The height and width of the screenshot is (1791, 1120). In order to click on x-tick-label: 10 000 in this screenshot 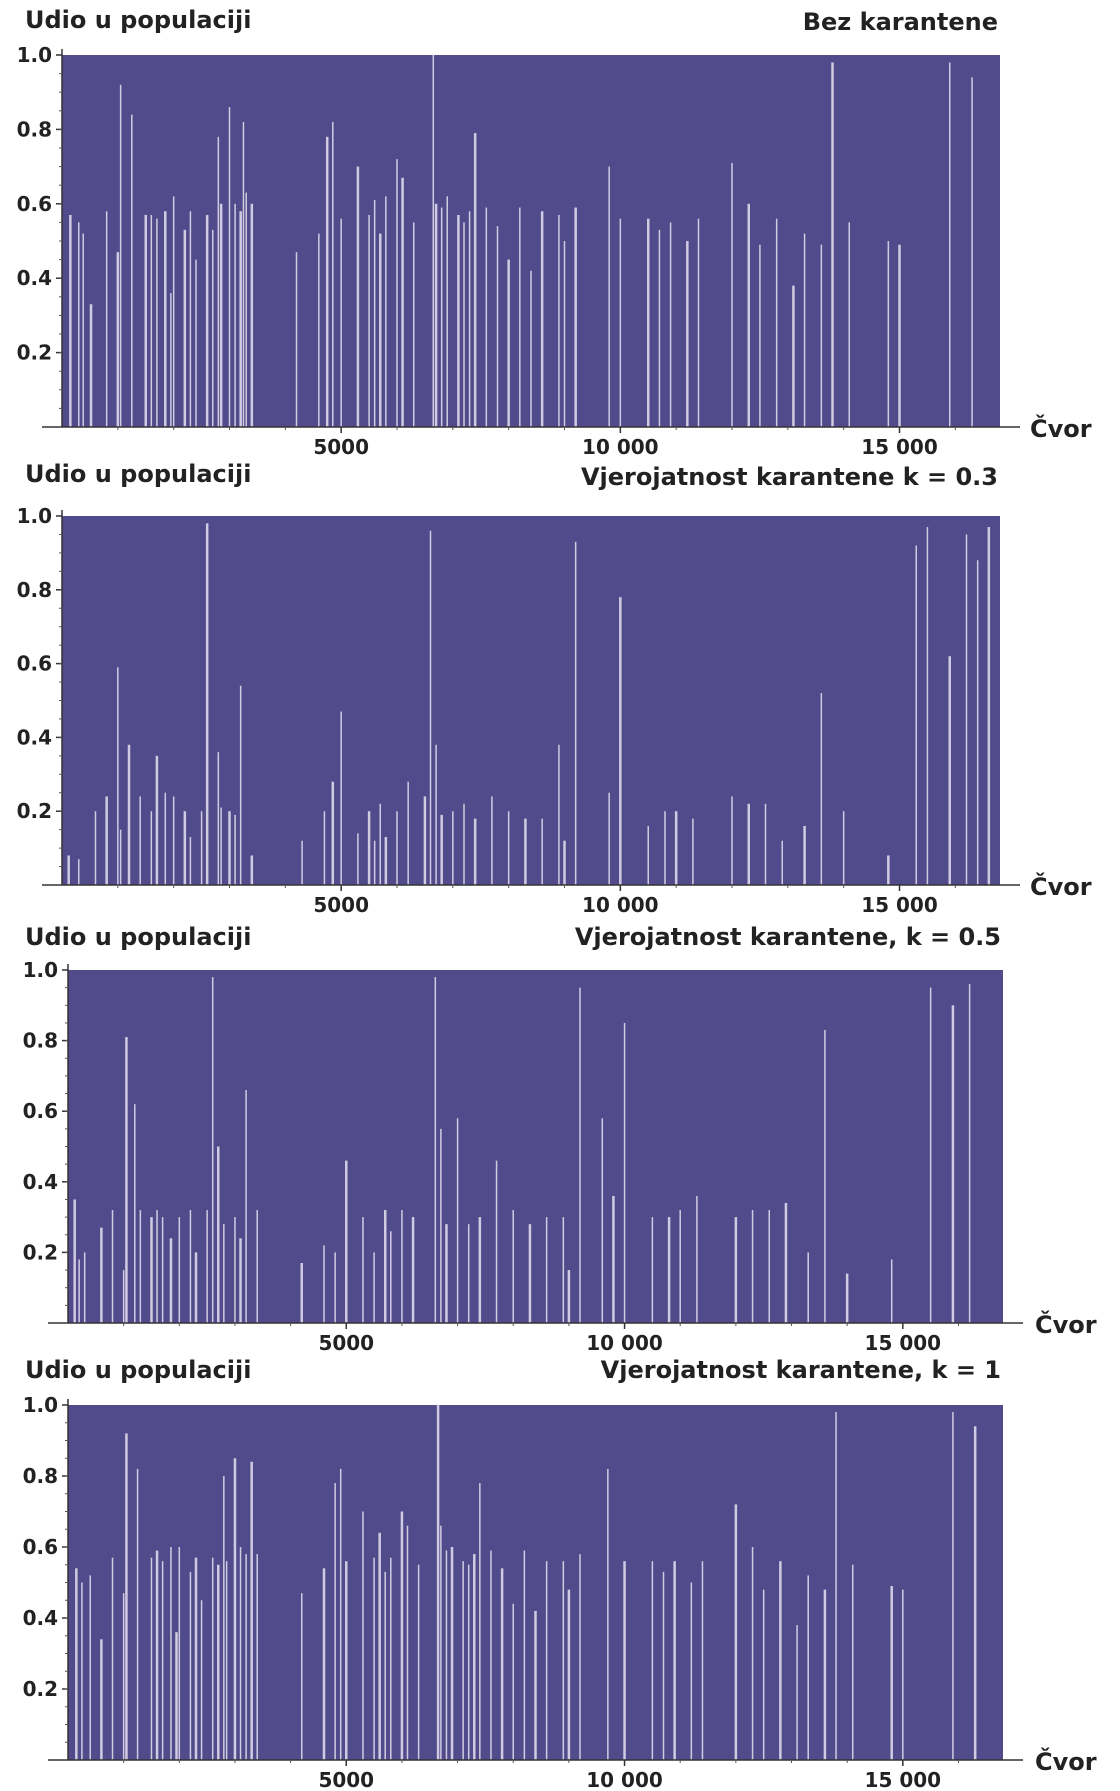, I will do `click(624, 1779)`.